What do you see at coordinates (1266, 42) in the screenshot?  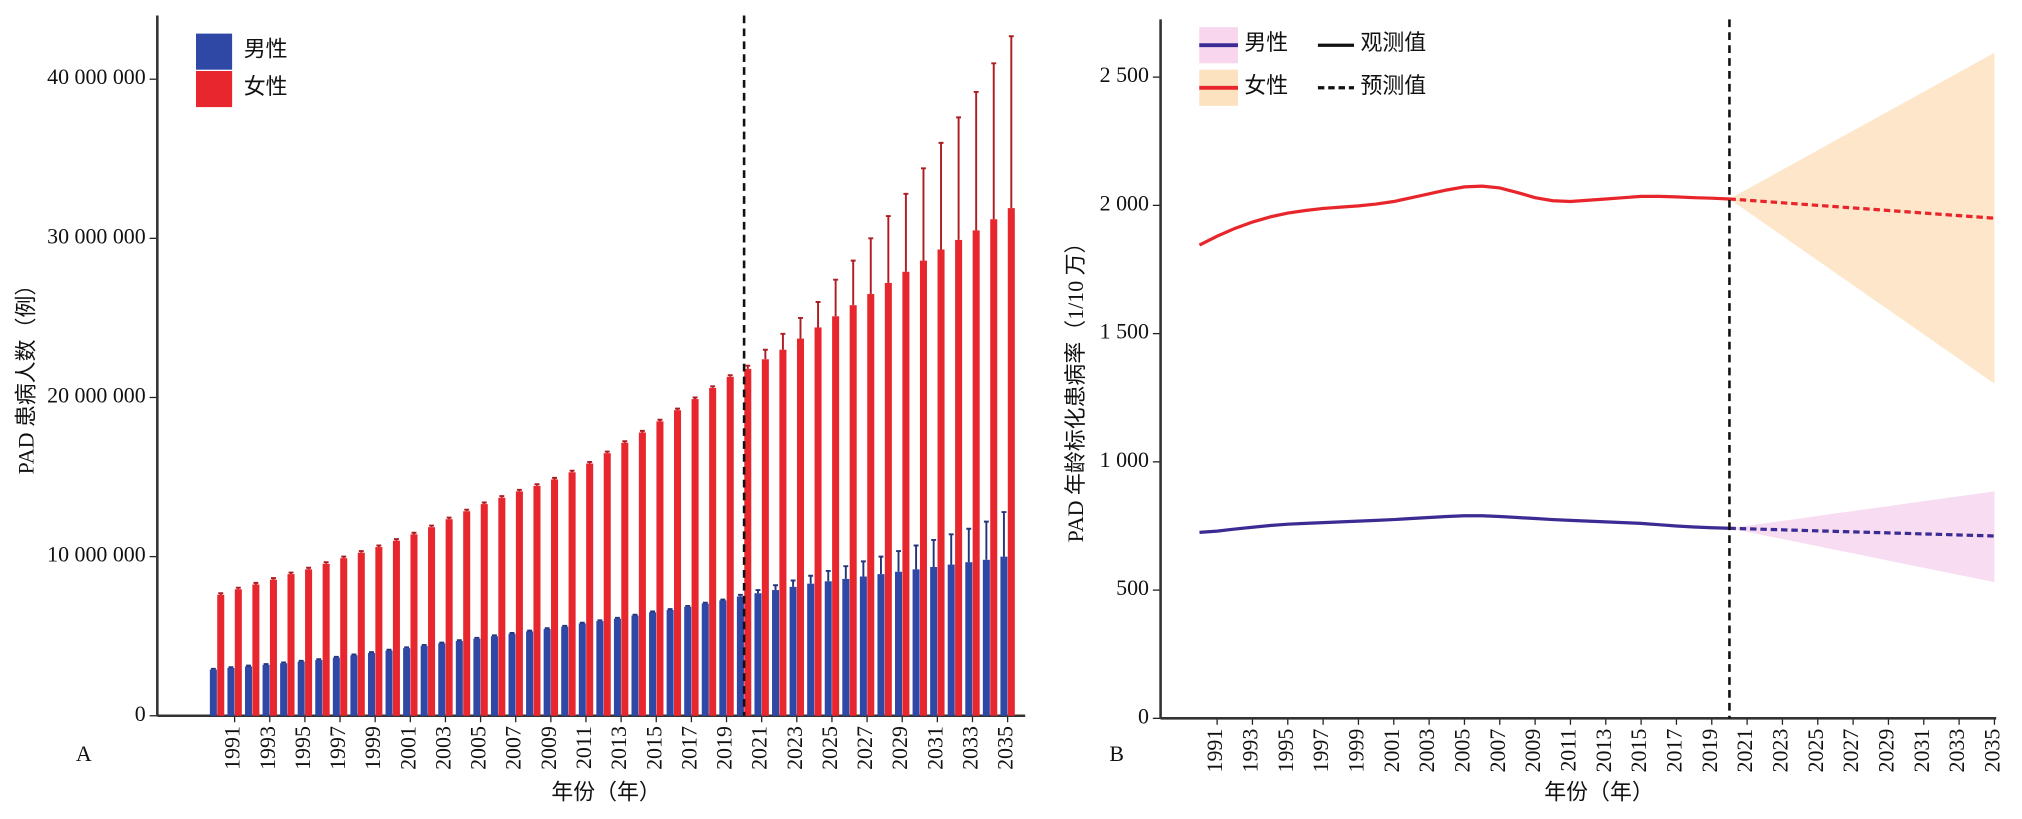 I see `legend-label: 男性` at bounding box center [1266, 42].